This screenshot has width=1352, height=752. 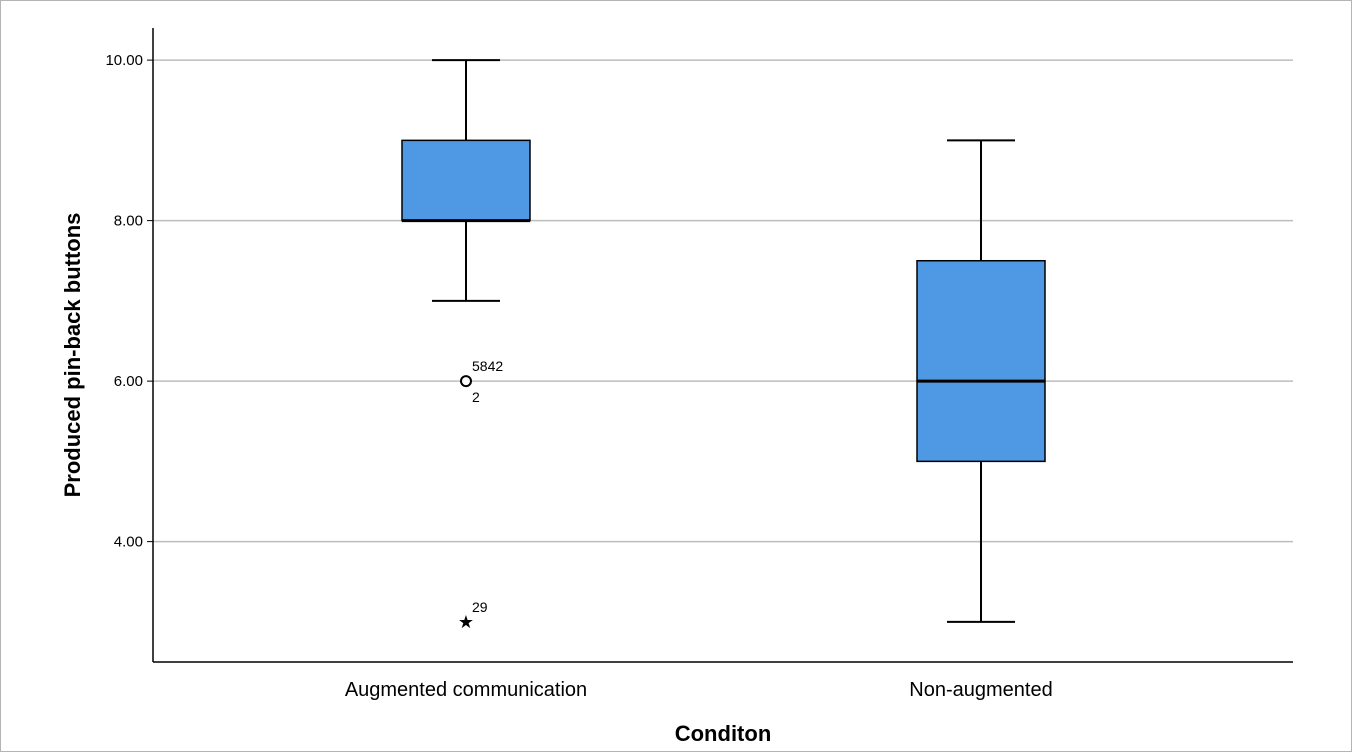 What do you see at coordinates (72, 355) in the screenshot?
I see `y-axis-title: Produced pin-back buttons` at bounding box center [72, 355].